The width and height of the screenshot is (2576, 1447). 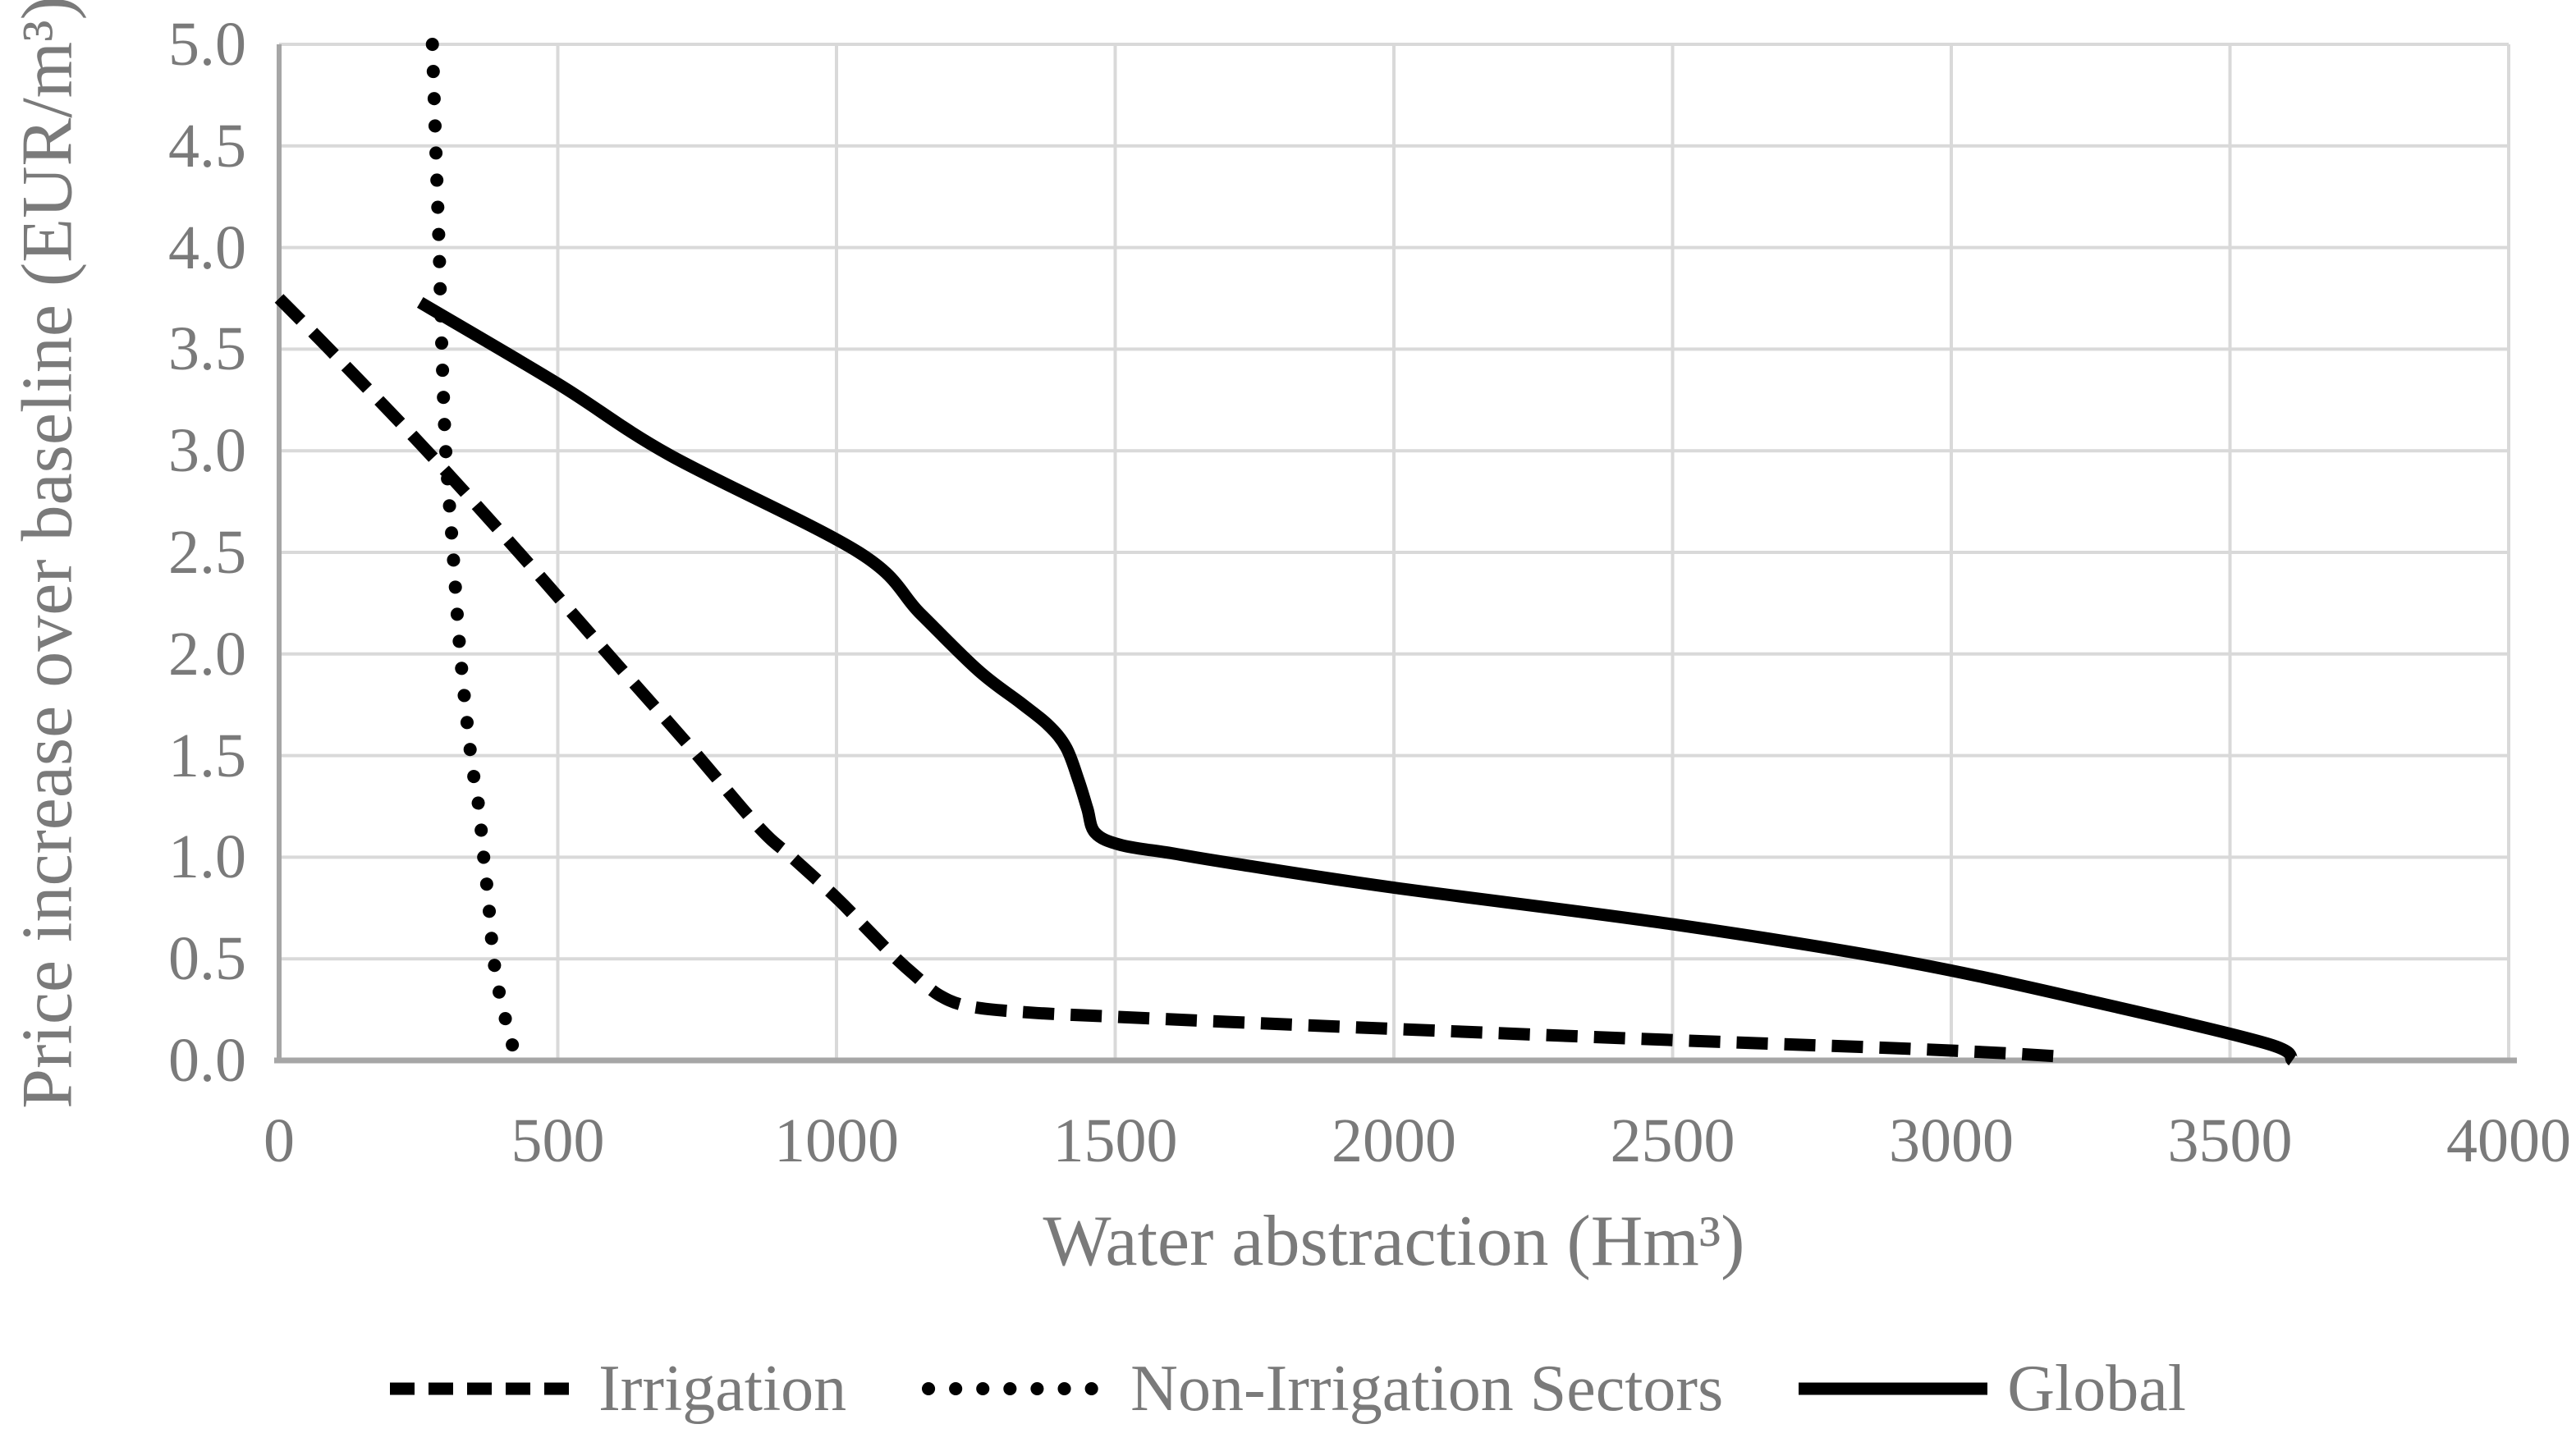 I want to click on y-tick-label: 0.5, so click(x=207, y=959).